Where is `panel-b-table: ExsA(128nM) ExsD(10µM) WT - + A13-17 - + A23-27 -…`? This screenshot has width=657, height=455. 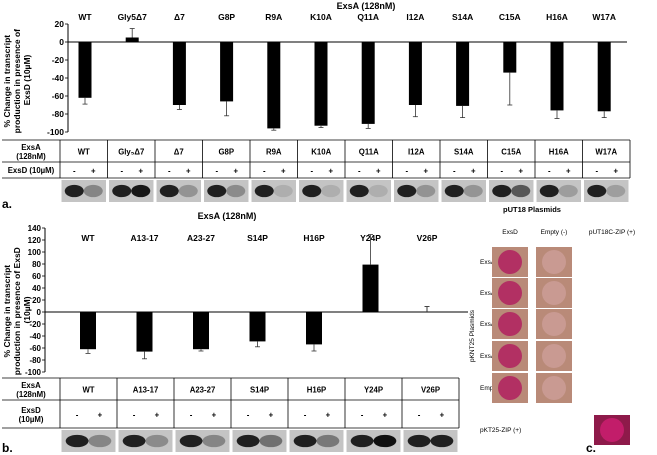
panel-b-table: ExsA(128nM) ExsD(10µM) WT - + A13-17 - + A23-27 -… is located at coordinates (231, 414).